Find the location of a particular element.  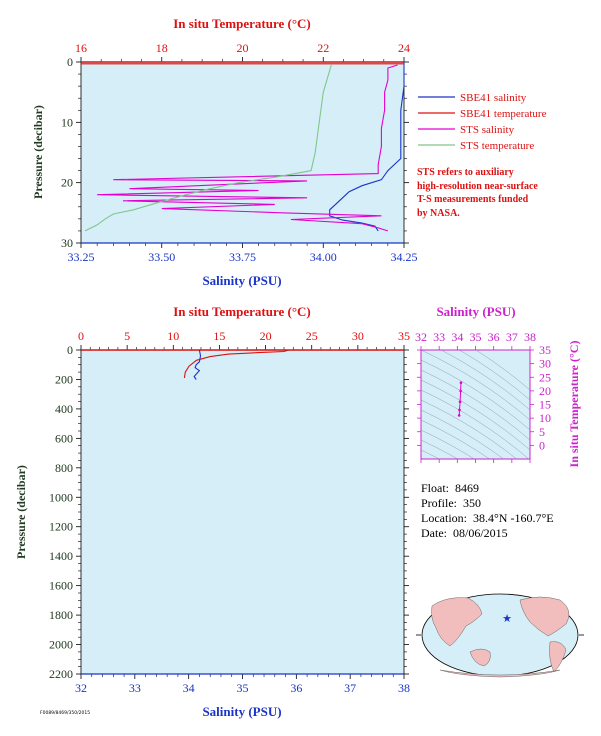

sts-note-line: STS refers to auxiliary is located at coordinates (465, 172).